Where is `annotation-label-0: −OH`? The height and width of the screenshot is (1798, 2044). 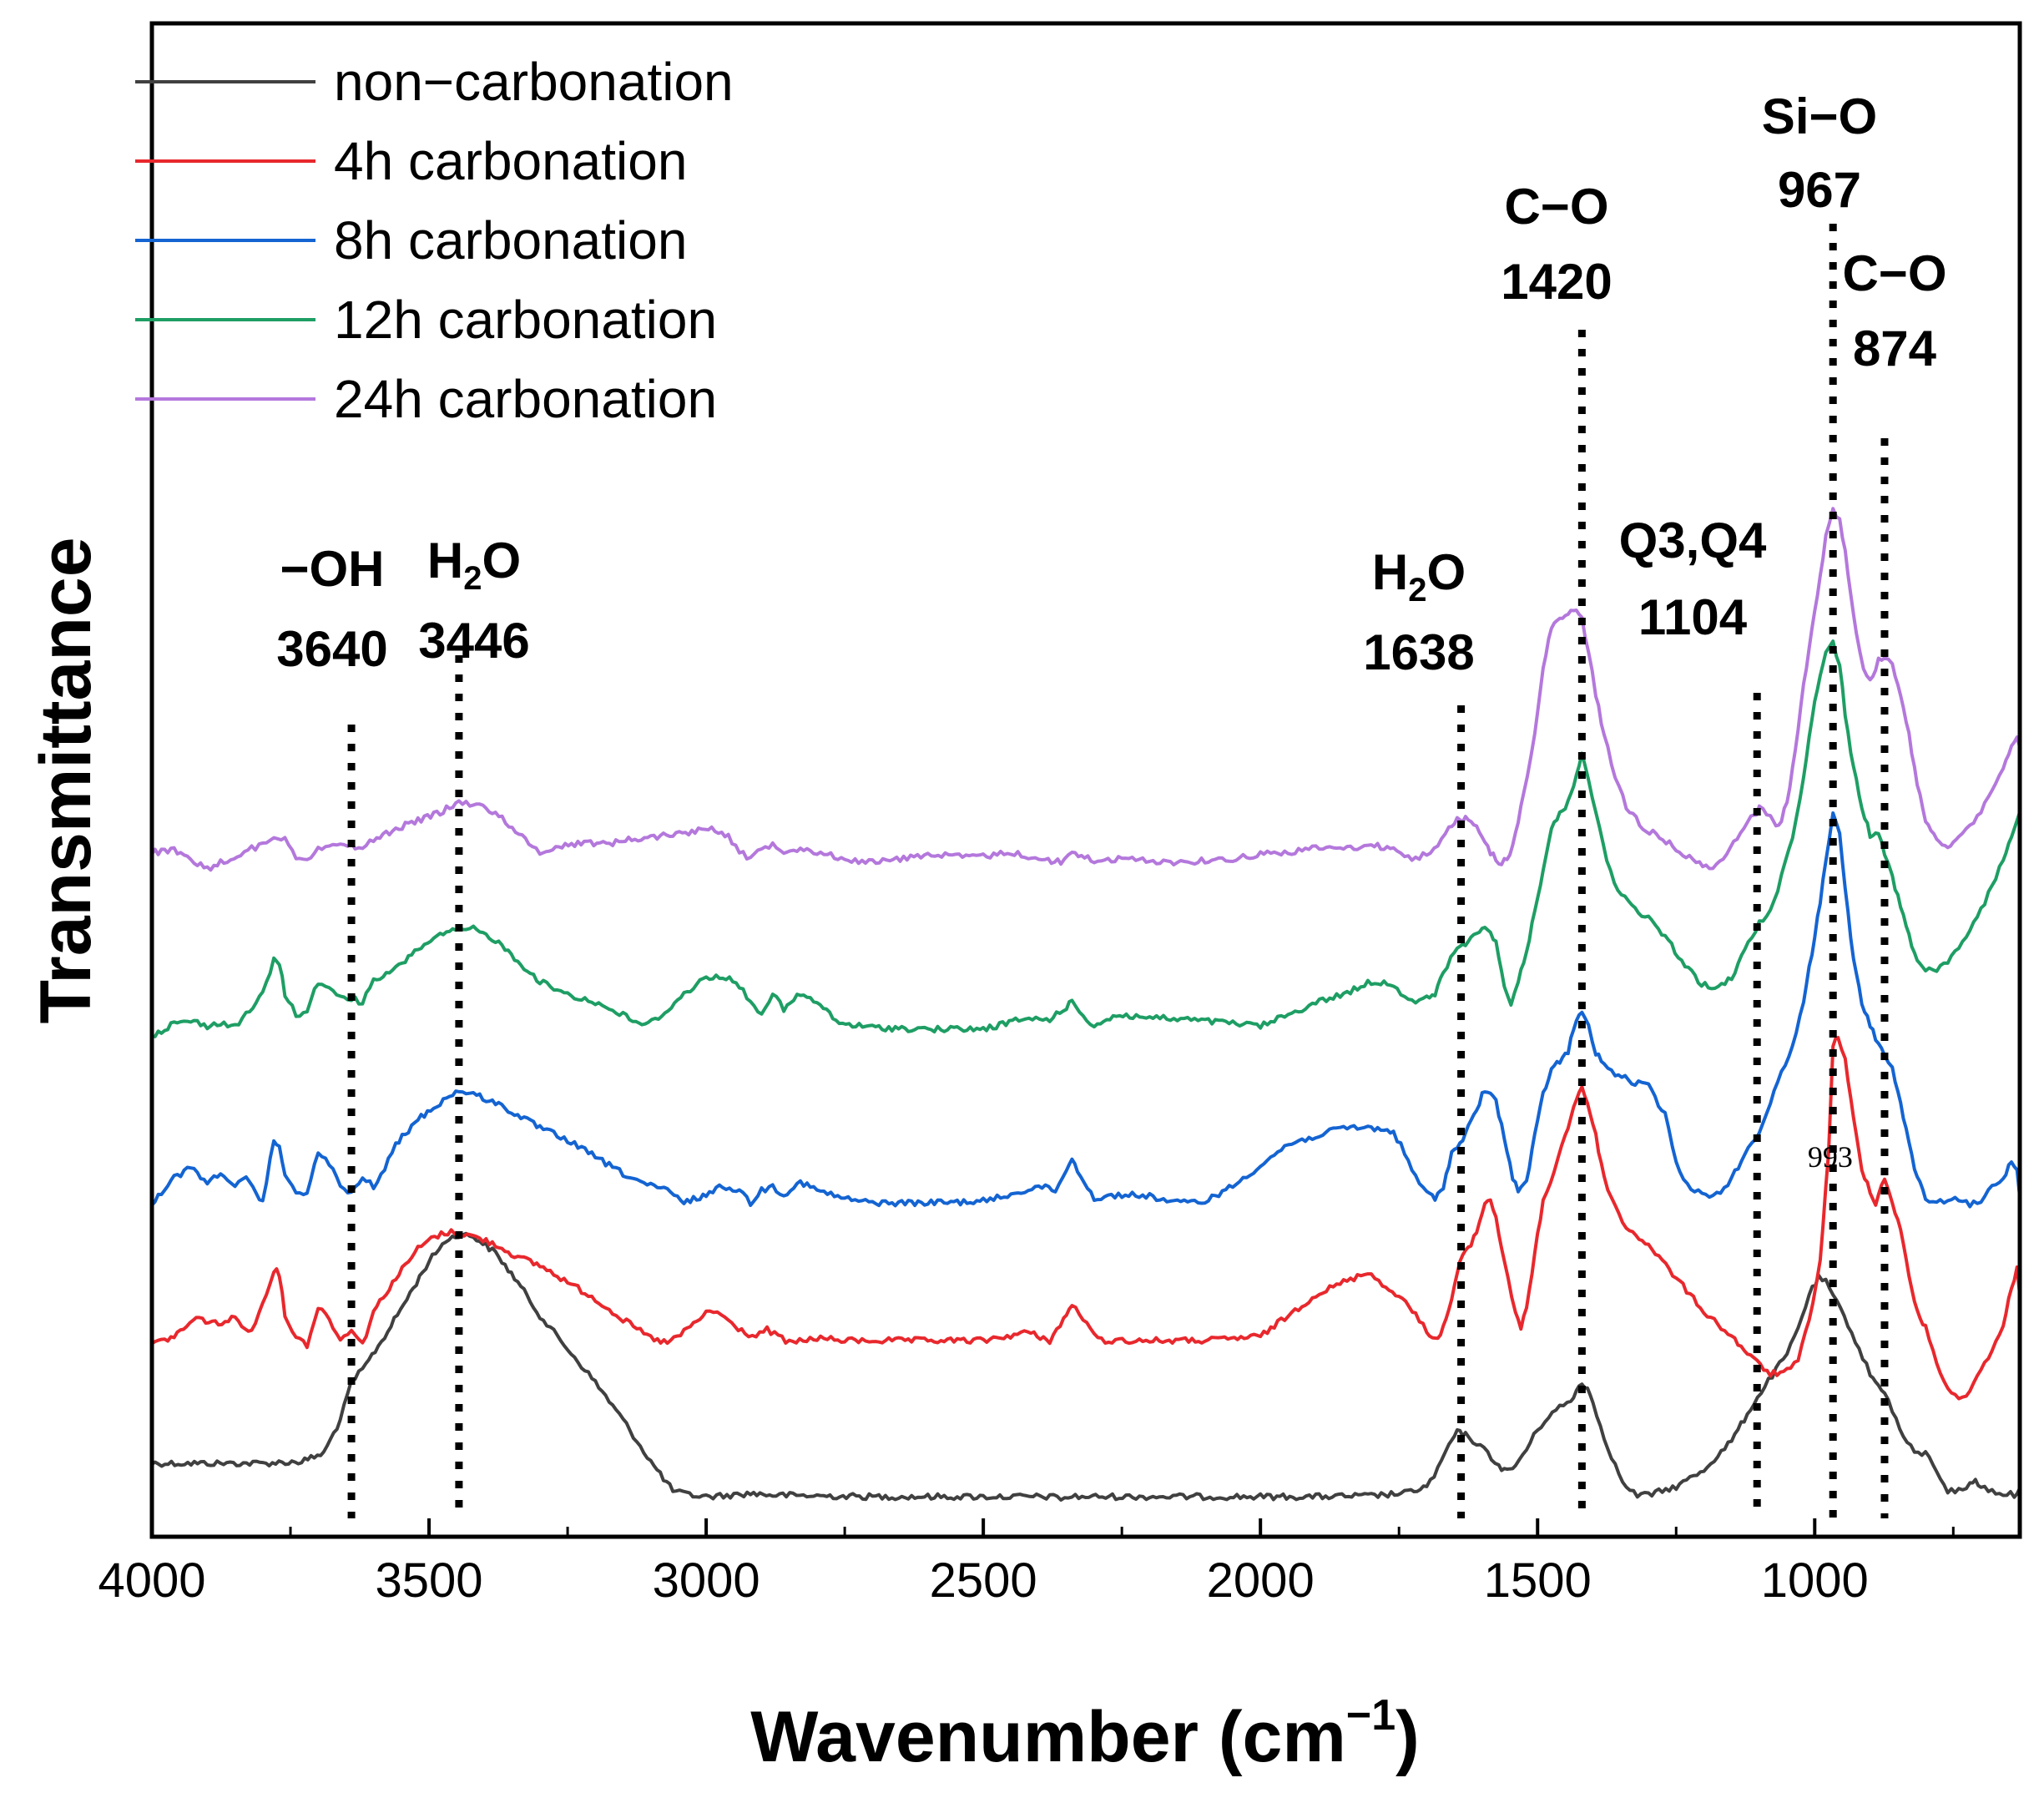
annotation-label-0: −OH is located at coordinates (332, 569).